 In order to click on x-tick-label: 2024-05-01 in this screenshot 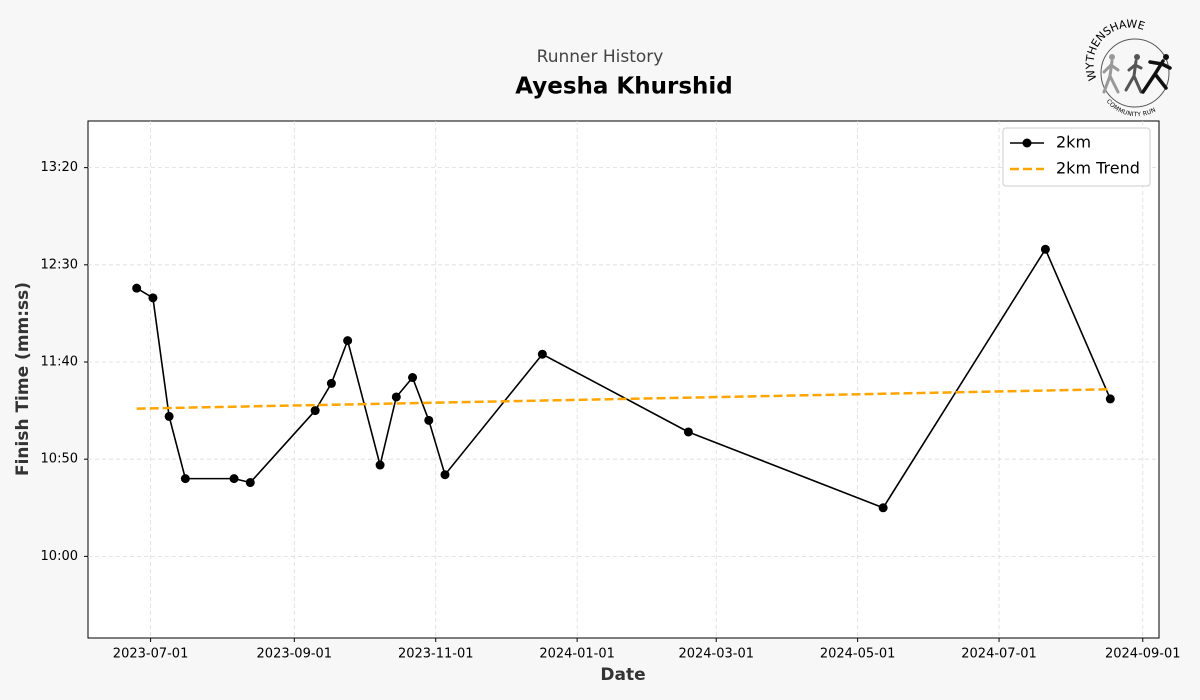, I will do `click(858, 654)`.